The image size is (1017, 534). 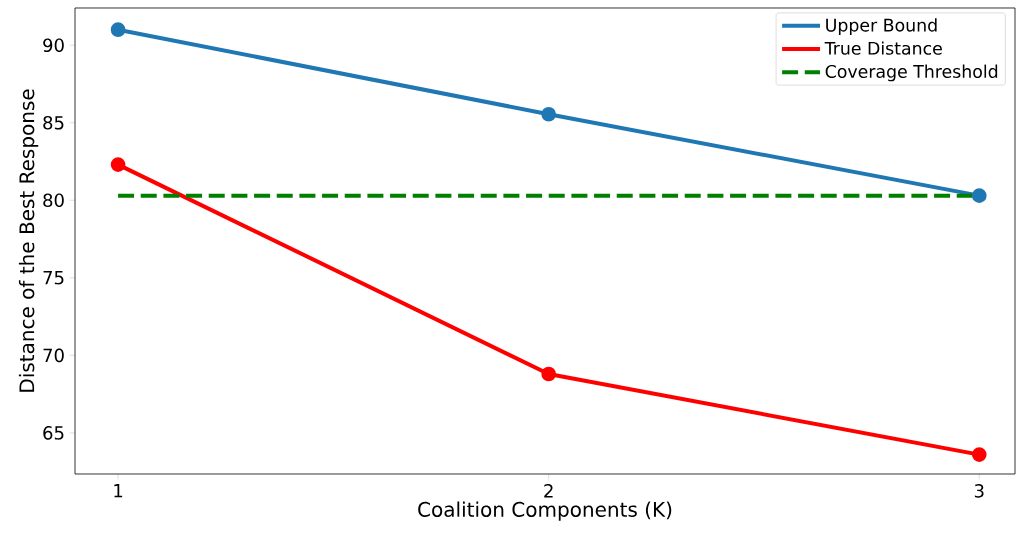 What do you see at coordinates (883, 48) in the screenshot?
I see `legend-label: True Distance` at bounding box center [883, 48].